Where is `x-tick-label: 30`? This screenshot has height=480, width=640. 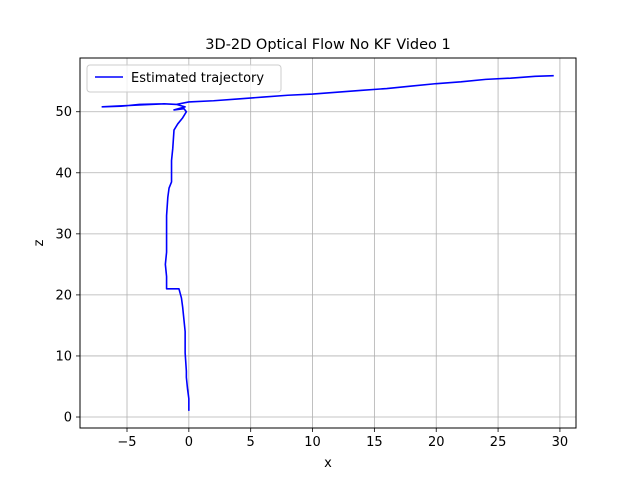
x-tick-label: 30 is located at coordinates (560, 442).